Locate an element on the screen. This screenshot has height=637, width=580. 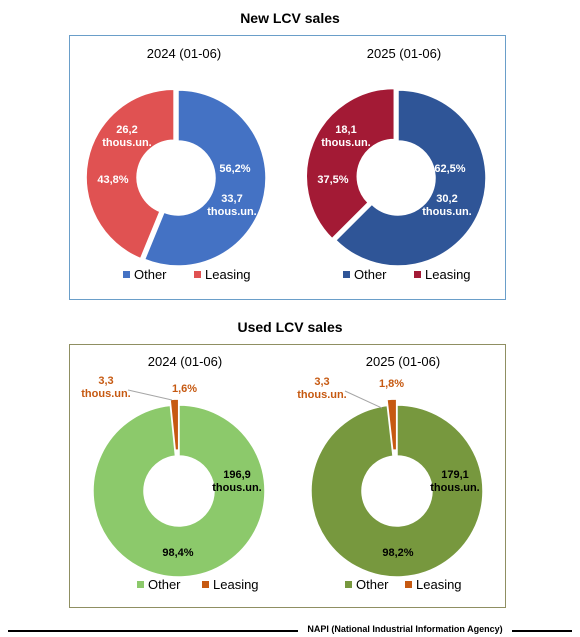
chart-3-label-other-pct: 98,4% is located at coordinates (177, 553).